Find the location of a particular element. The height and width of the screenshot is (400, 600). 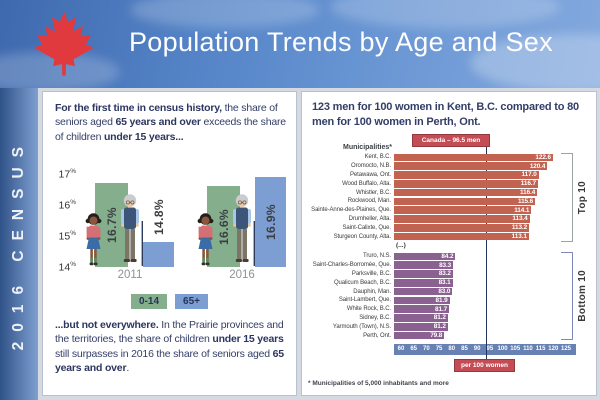

canada-reference-line is located at coordinates (486, 259).